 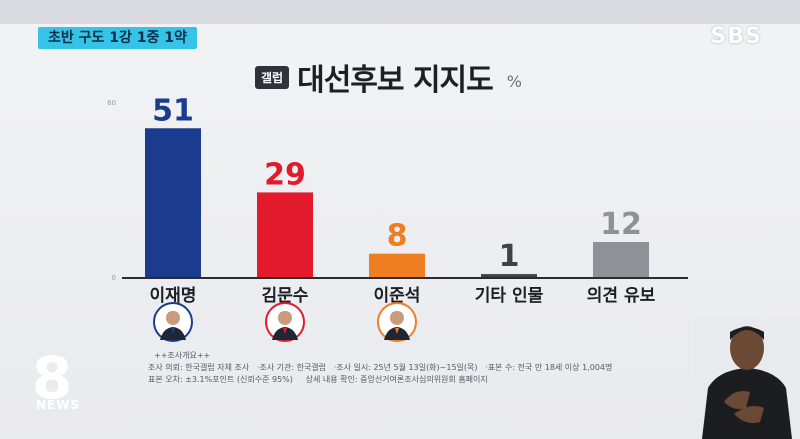 What do you see at coordinates (736, 36) in the screenshot?
I see `sbs-logo: SBS` at bounding box center [736, 36].